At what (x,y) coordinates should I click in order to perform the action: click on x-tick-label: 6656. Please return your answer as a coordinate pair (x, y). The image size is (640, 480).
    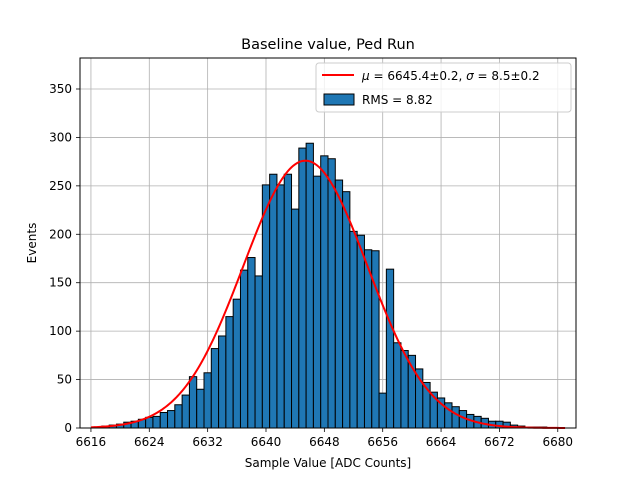
    Looking at the image, I should click on (382, 442).